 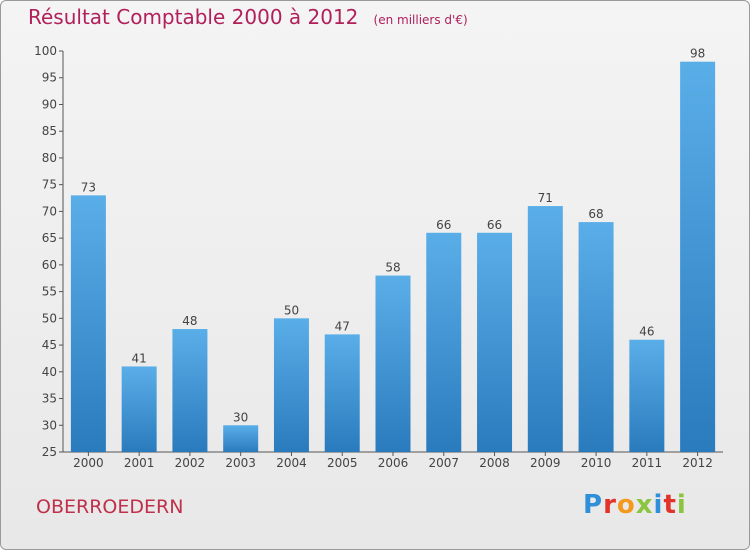 What do you see at coordinates (49, 292) in the screenshot?
I see `y-tick-label: 55` at bounding box center [49, 292].